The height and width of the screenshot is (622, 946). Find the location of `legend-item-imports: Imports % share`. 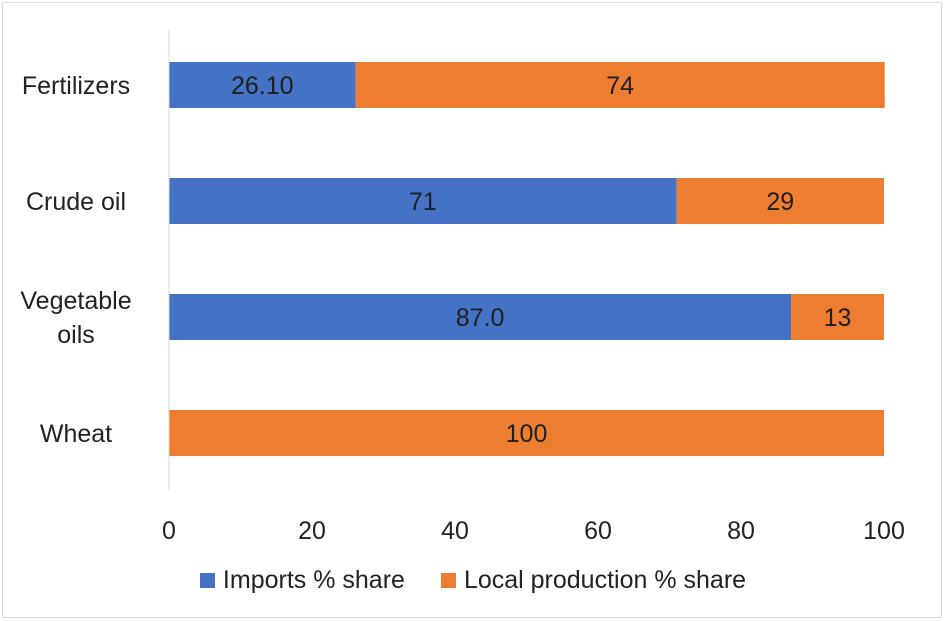

legend-item-imports: Imports % share is located at coordinates (302, 580).